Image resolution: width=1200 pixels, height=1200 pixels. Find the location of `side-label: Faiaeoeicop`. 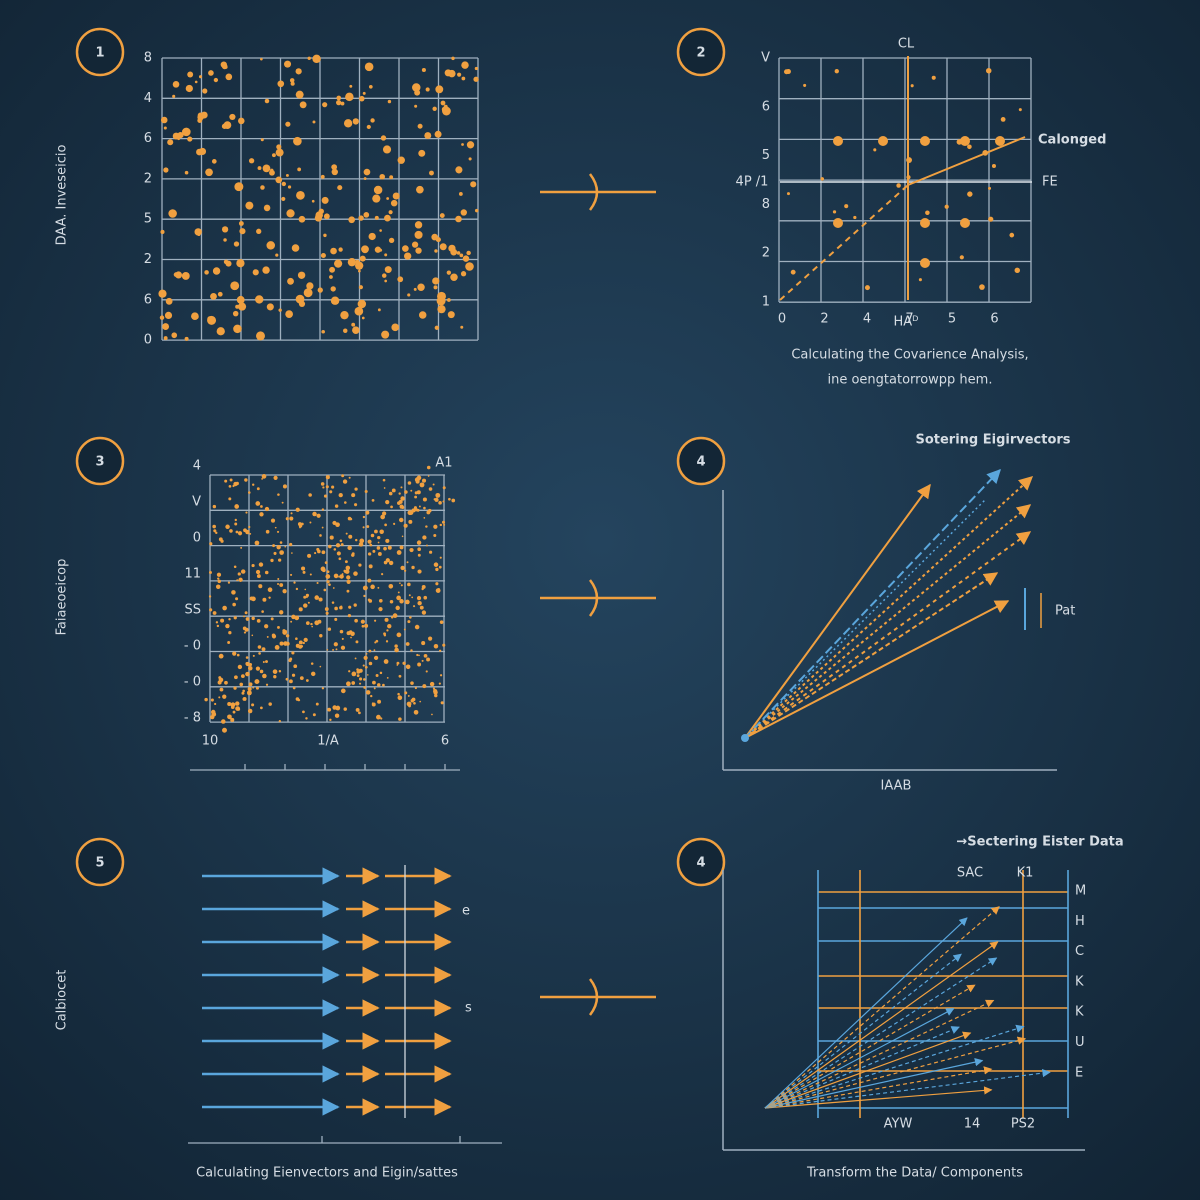

side-label: Faiaeoeicop is located at coordinates (62, 597).